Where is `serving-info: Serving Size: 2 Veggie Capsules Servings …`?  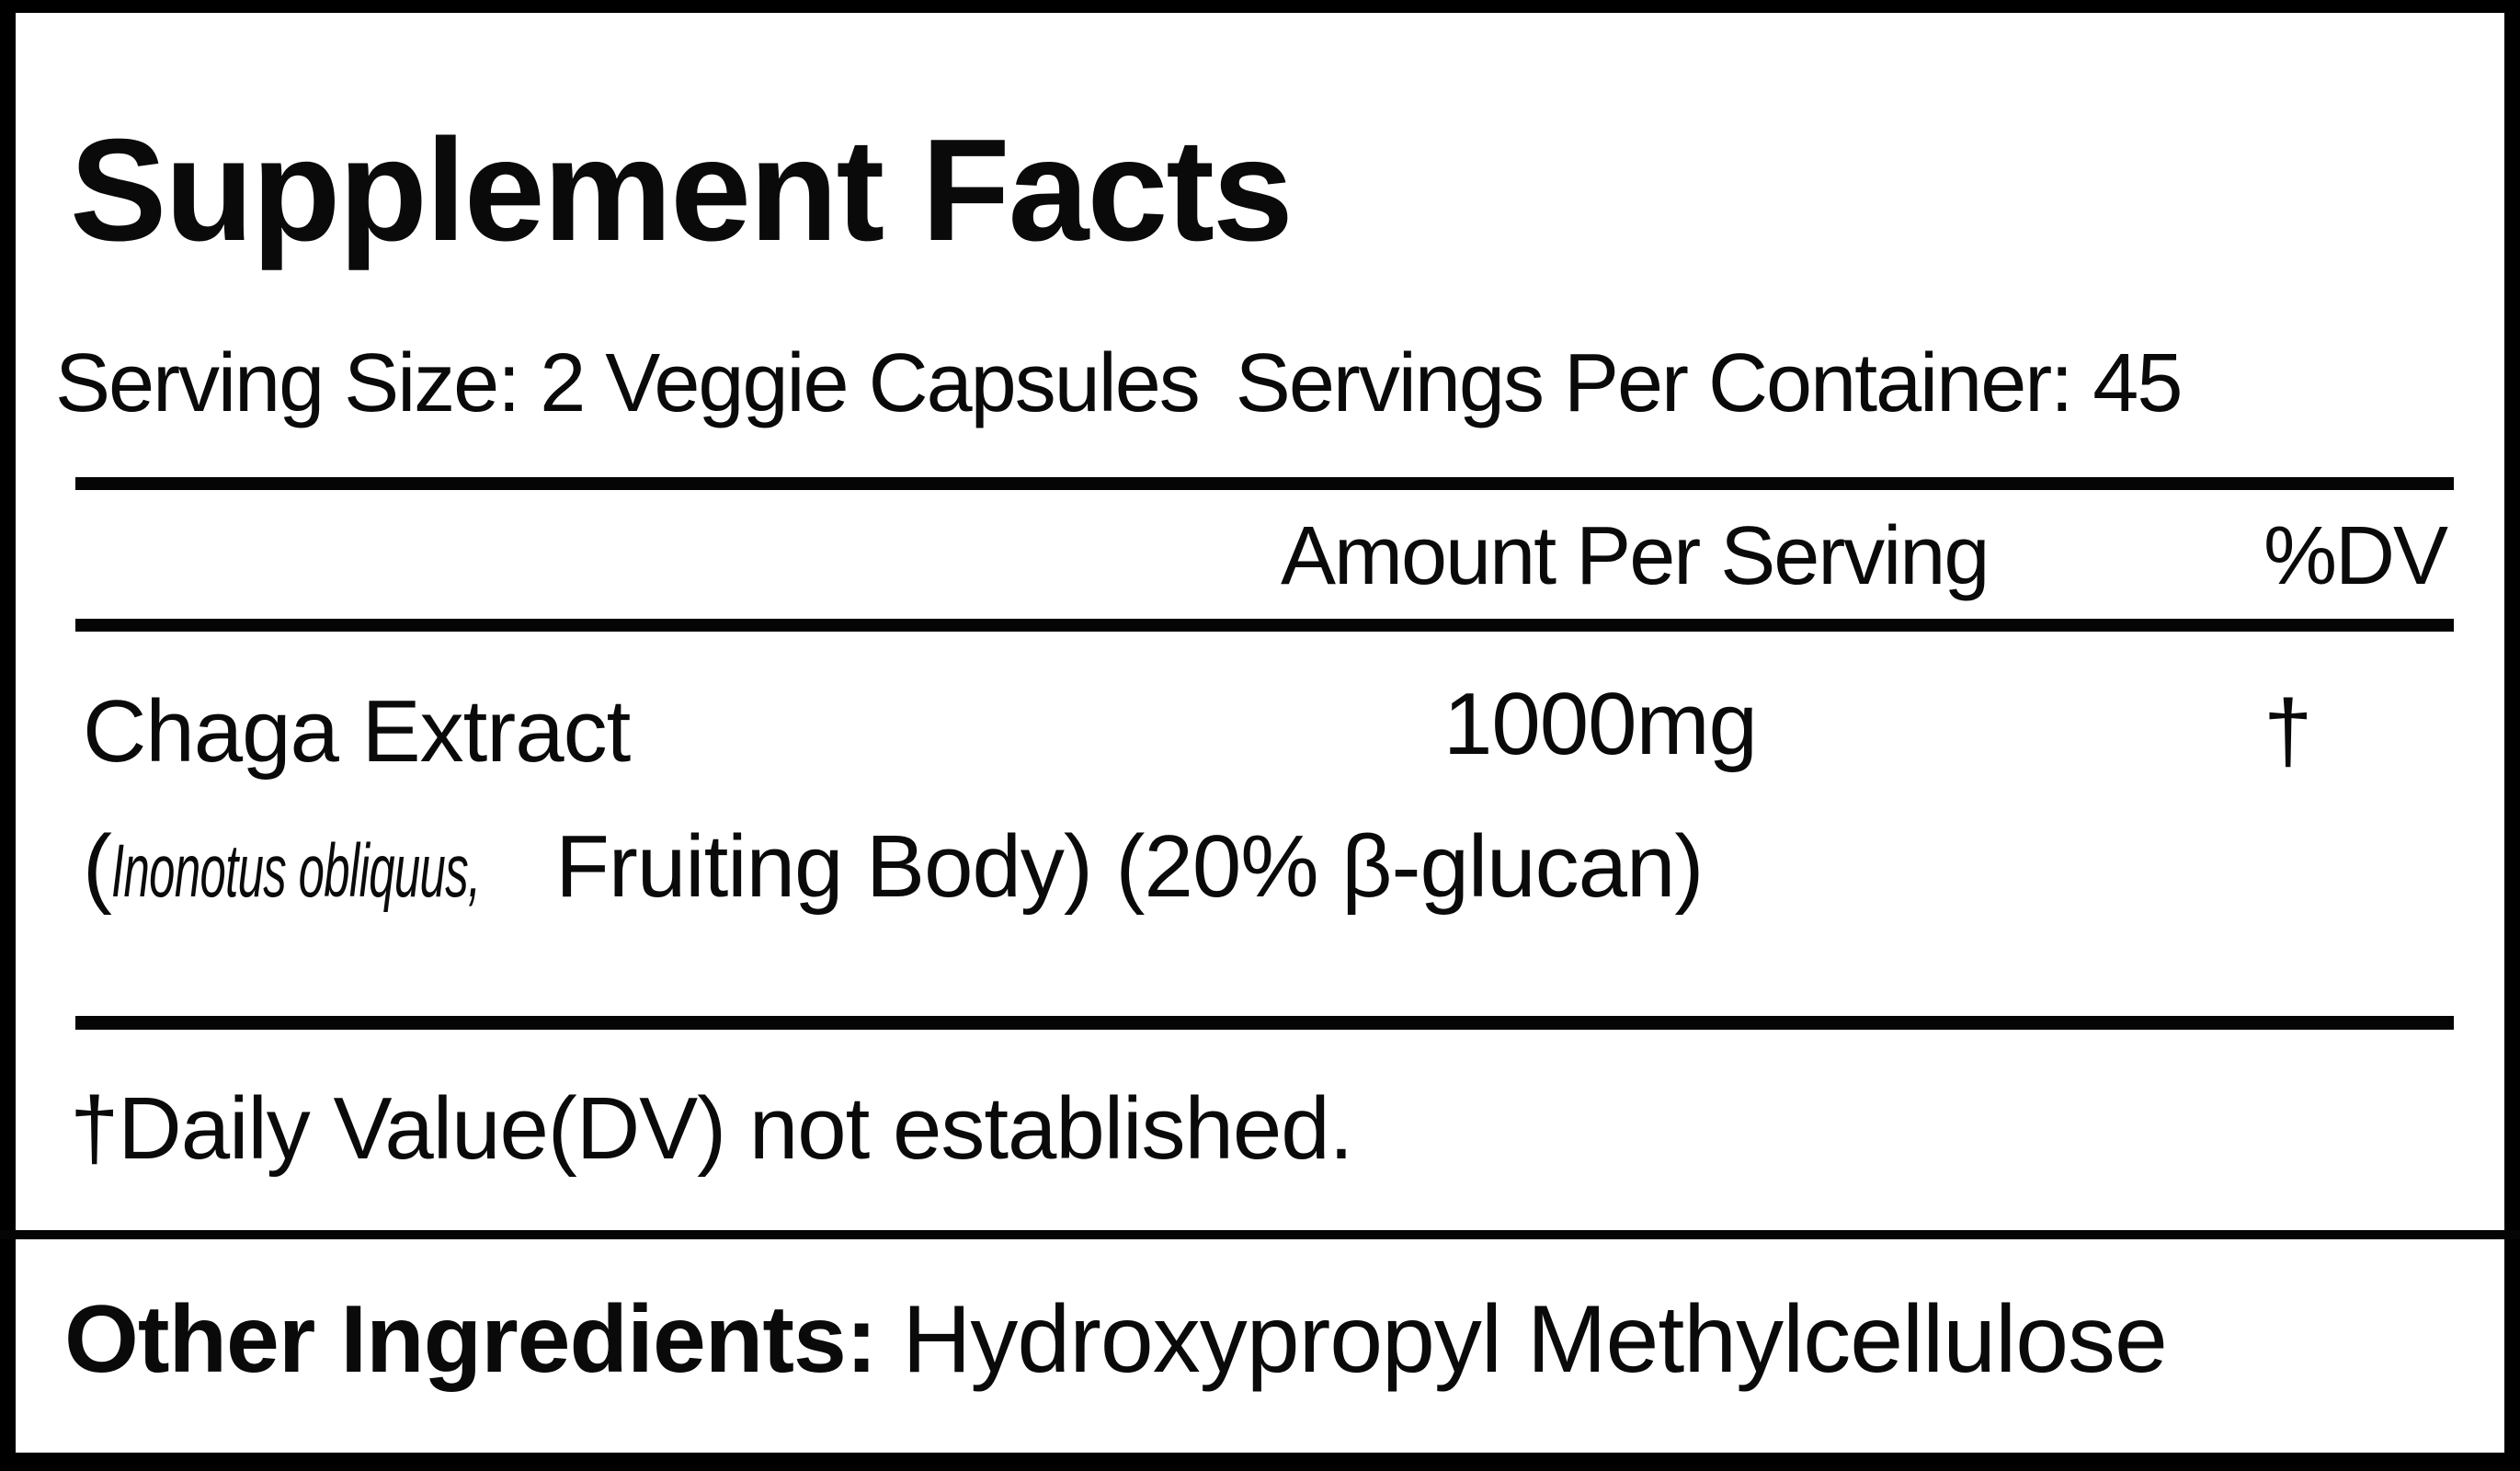 serving-info: Serving Size: 2 Veggie Capsules Servings … is located at coordinates (1119, 383).